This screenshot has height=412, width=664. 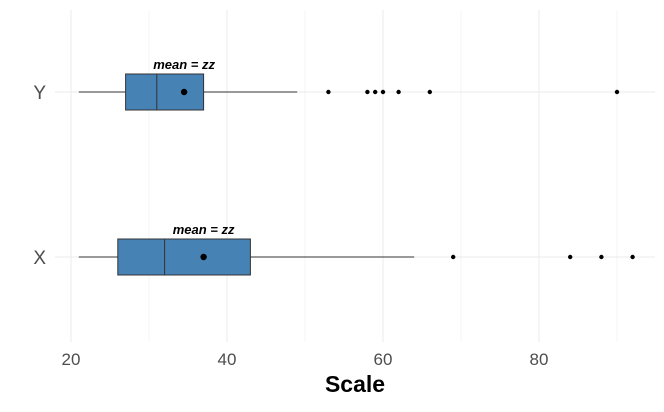 What do you see at coordinates (383, 359) in the screenshot?
I see `x-tick-label-60: 60` at bounding box center [383, 359].